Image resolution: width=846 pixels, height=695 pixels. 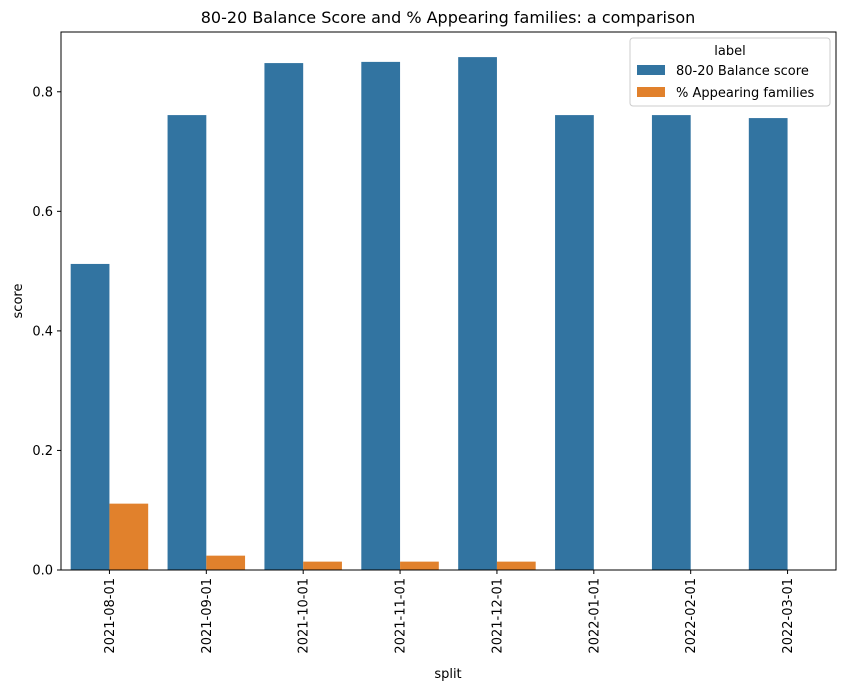 I want to click on y-axis: 0.0 0.2 0.4 0.6 0.8, so click(x=46, y=332).